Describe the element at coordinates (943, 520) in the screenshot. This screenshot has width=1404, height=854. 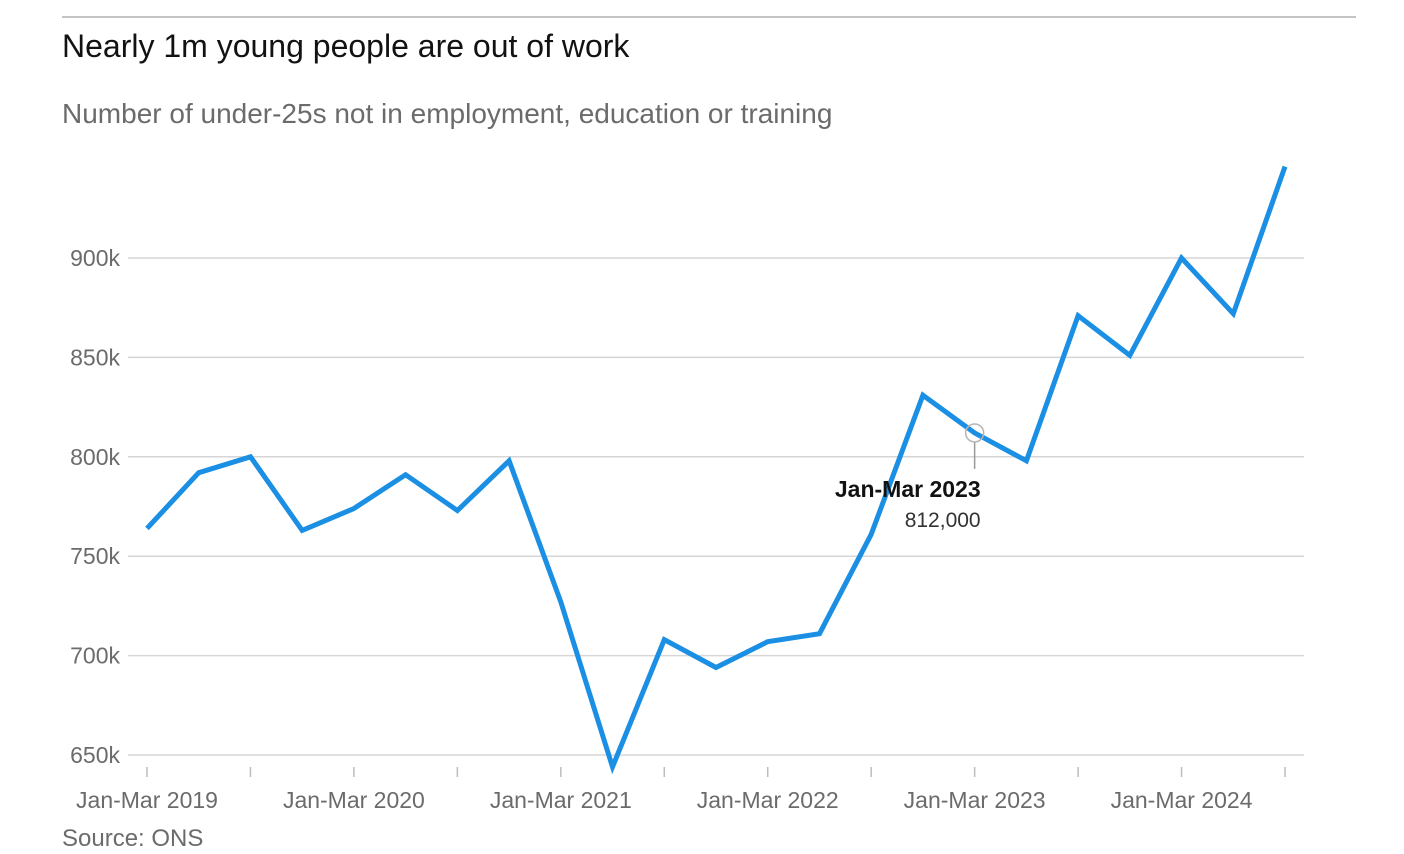
I see `annotation-value: 812,000` at that location.